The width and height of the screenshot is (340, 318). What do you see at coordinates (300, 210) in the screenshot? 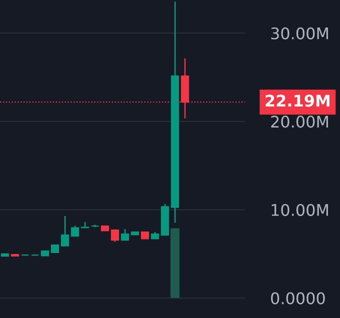
I see `y-tick-label: 10.00M` at bounding box center [300, 210].